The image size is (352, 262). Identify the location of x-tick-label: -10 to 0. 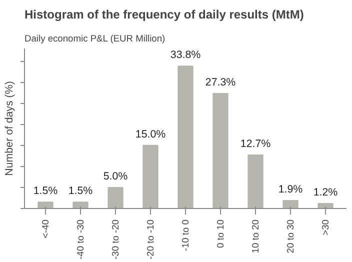
(185, 235).